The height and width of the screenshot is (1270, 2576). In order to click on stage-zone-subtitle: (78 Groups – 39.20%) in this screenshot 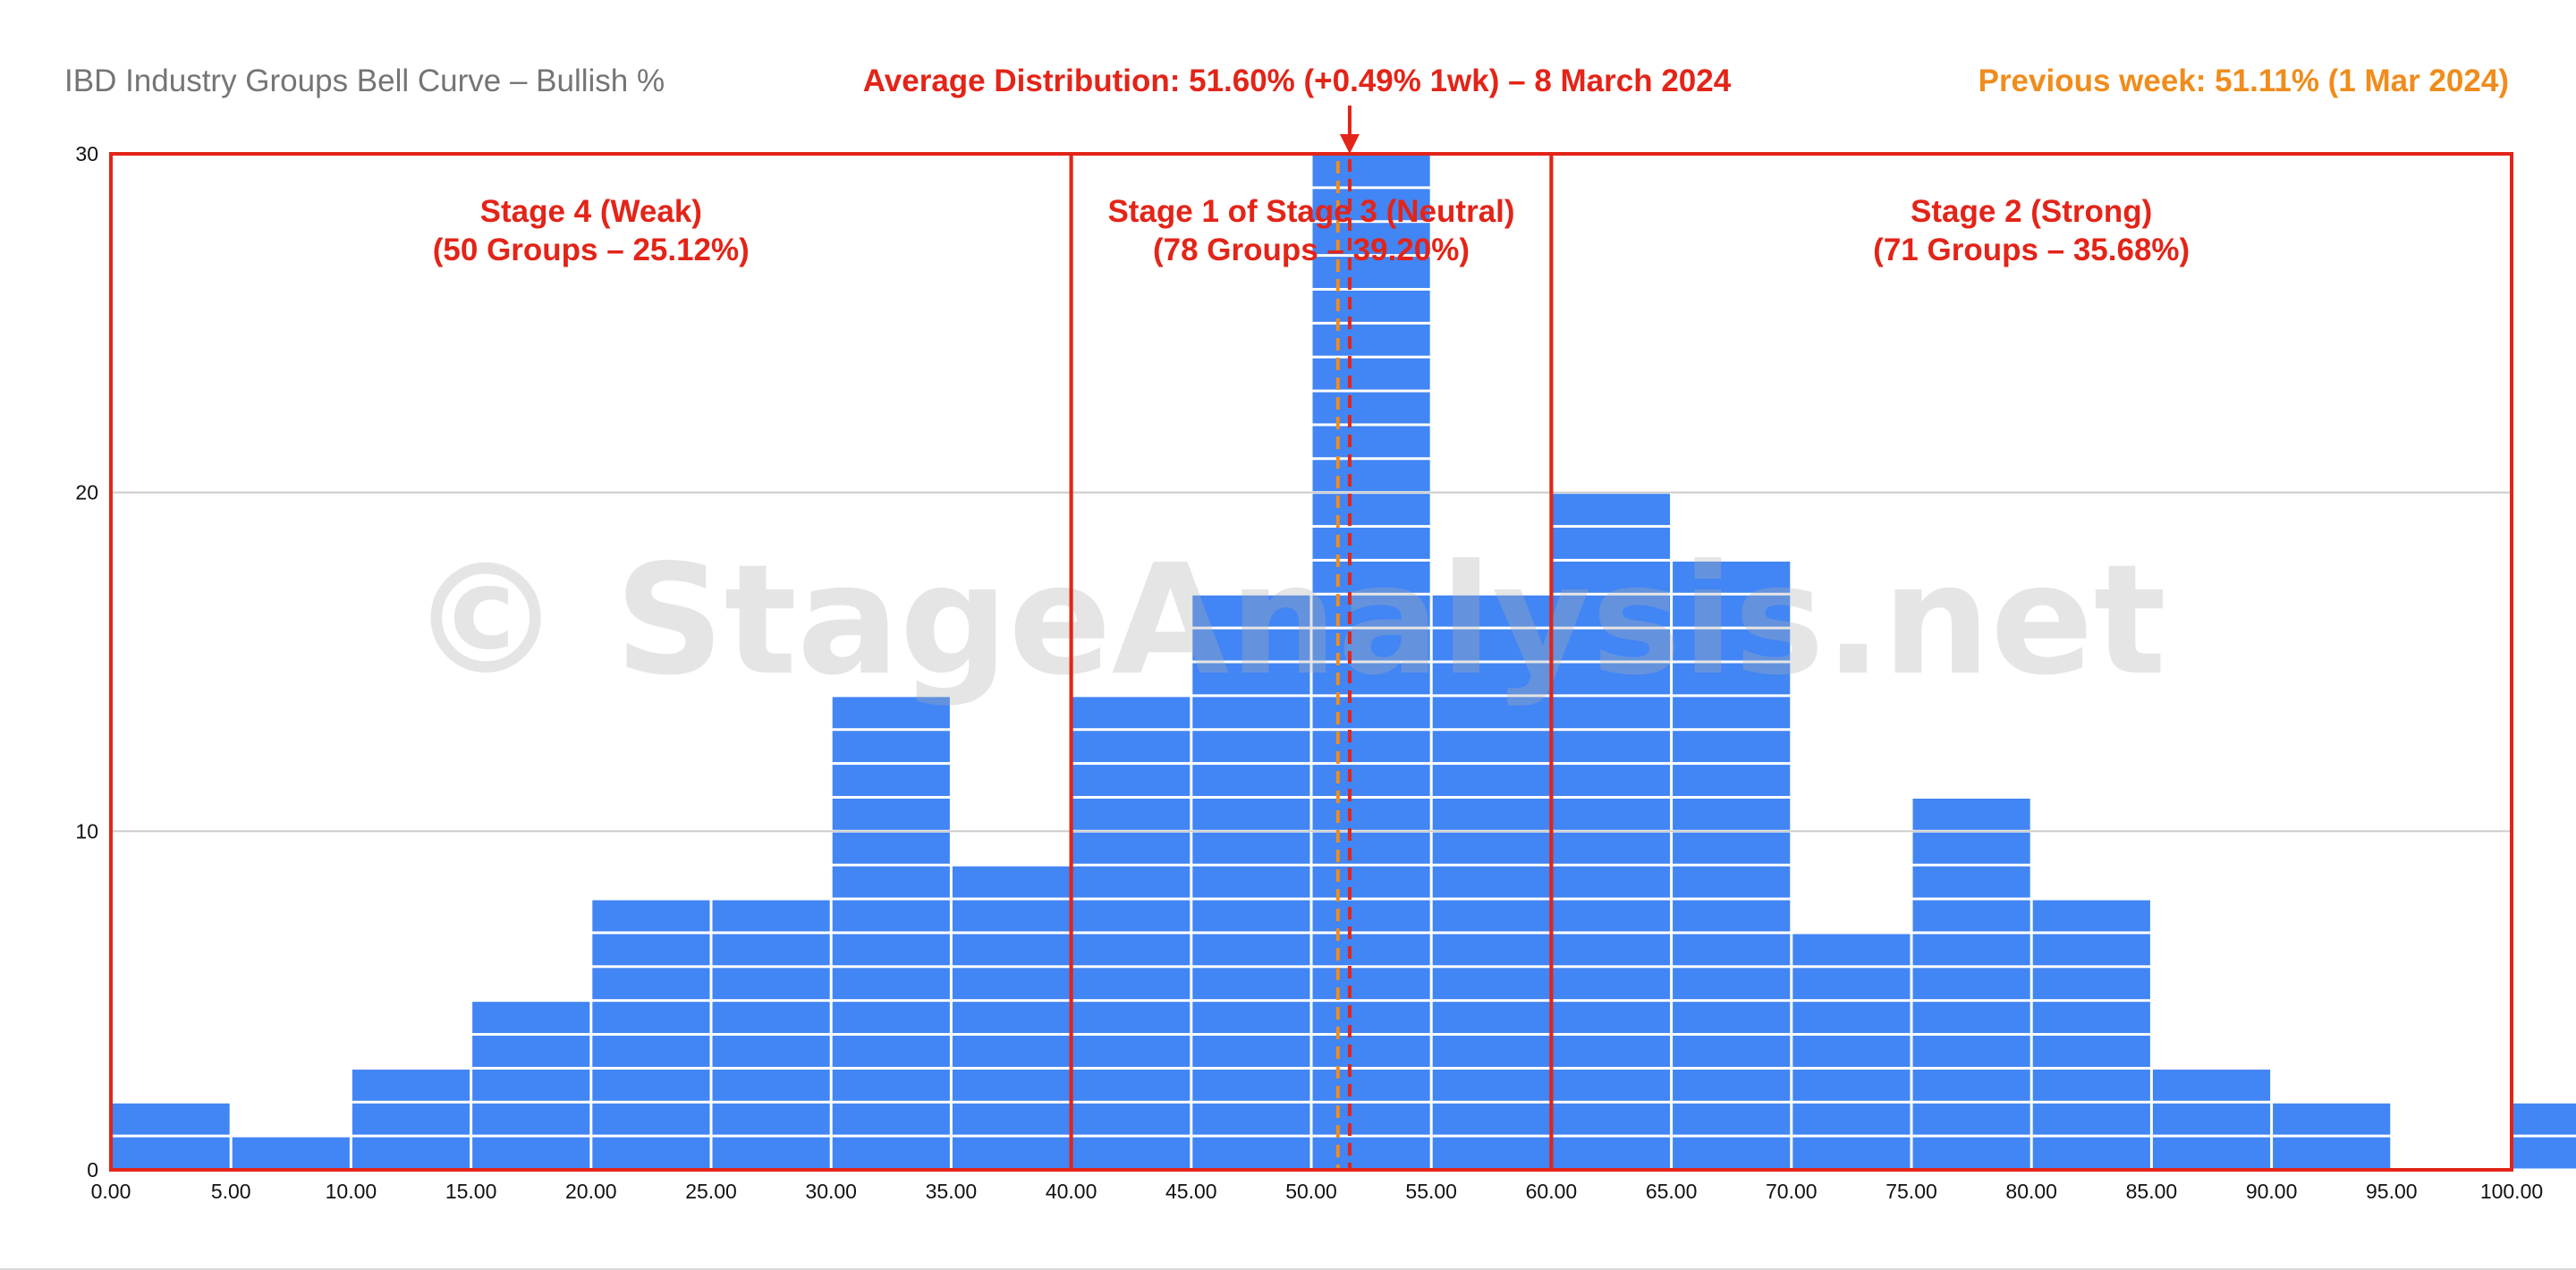, I will do `click(1311, 250)`.